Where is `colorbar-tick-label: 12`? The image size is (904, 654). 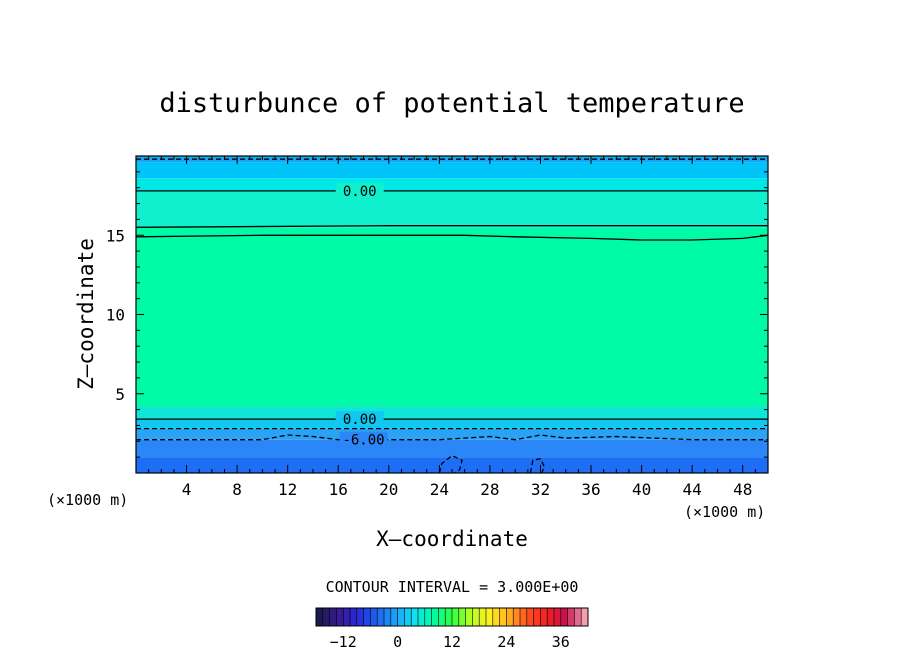 colorbar-tick-label: 12 is located at coordinates (452, 642).